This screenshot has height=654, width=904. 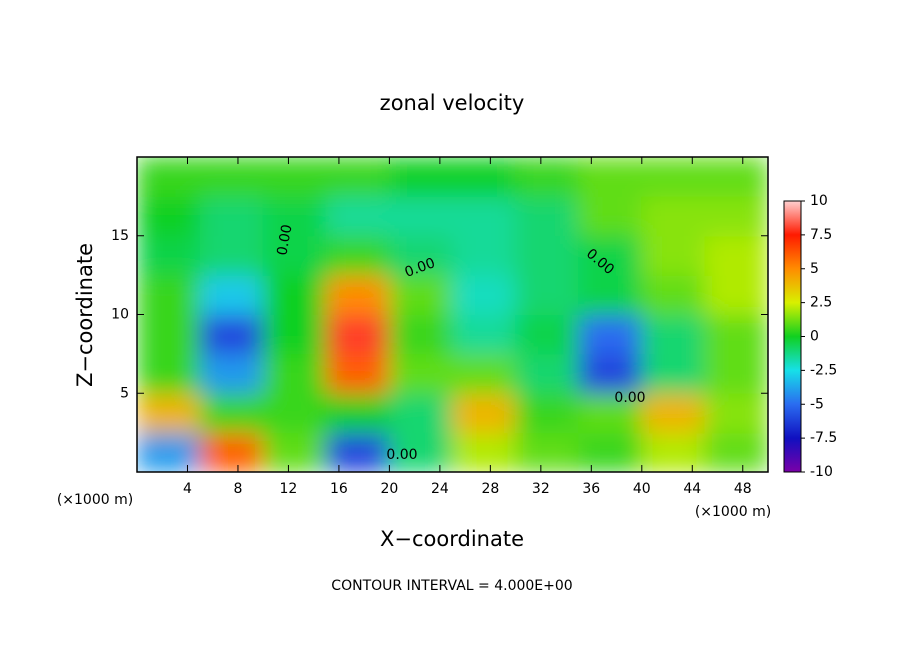 What do you see at coordinates (819, 201) in the screenshot?
I see `colorbar-tick-label: 10` at bounding box center [819, 201].